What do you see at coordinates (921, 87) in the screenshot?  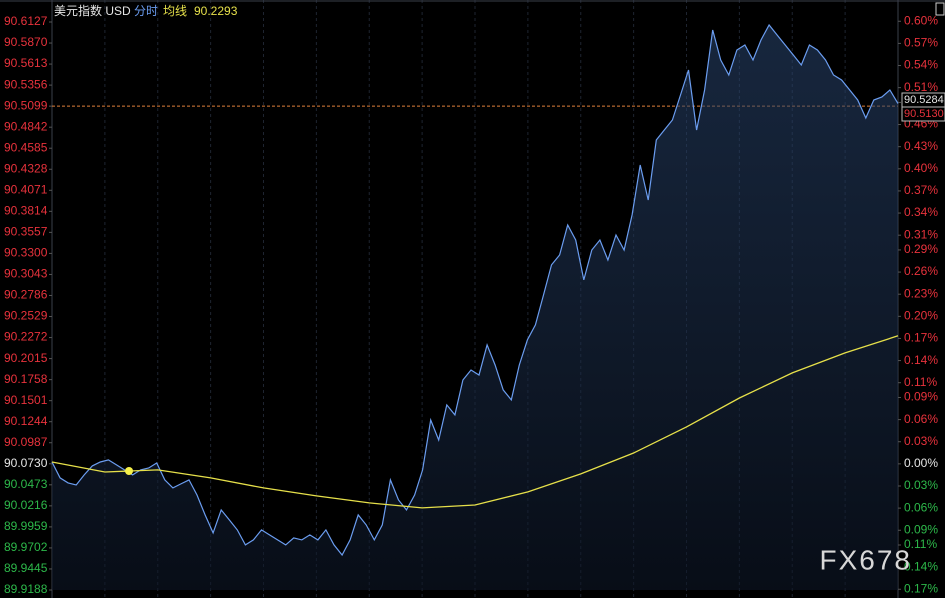 I see `y2-tick-label: 0.51%` at bounding box center [921, 87].